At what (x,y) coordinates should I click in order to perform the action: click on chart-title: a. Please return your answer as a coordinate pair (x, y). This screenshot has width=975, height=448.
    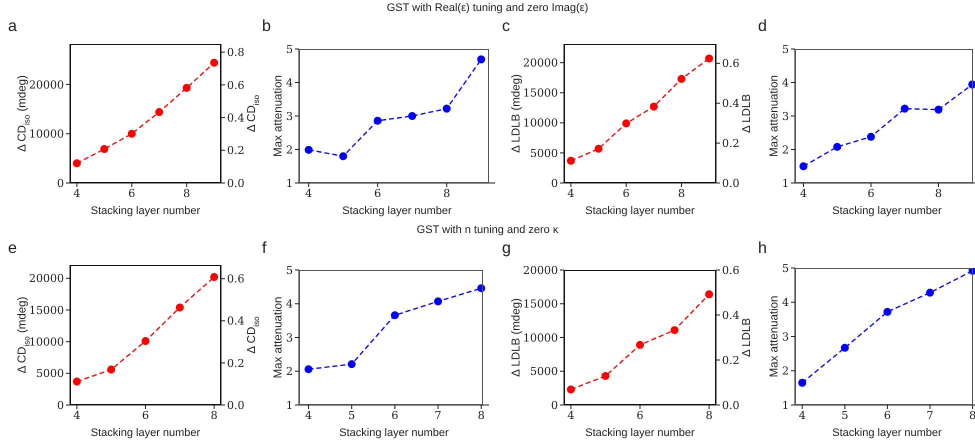
    Looking at the image, I should click on (12, 27).